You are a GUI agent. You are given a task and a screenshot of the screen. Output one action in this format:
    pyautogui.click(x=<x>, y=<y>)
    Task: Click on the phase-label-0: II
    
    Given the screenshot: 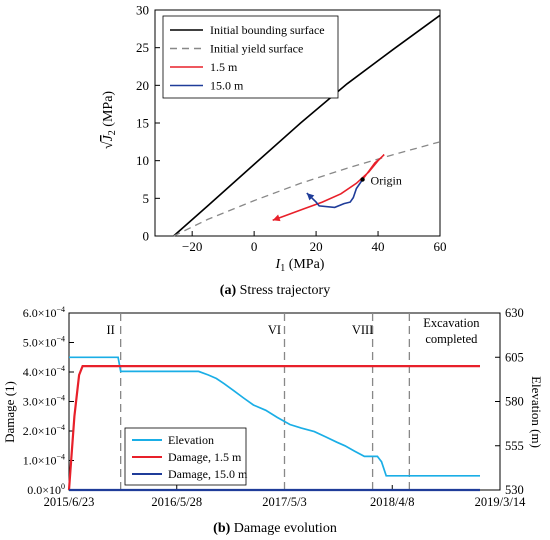 What is the action you would take?
    pyautogui.click(x=110, y=330)
    